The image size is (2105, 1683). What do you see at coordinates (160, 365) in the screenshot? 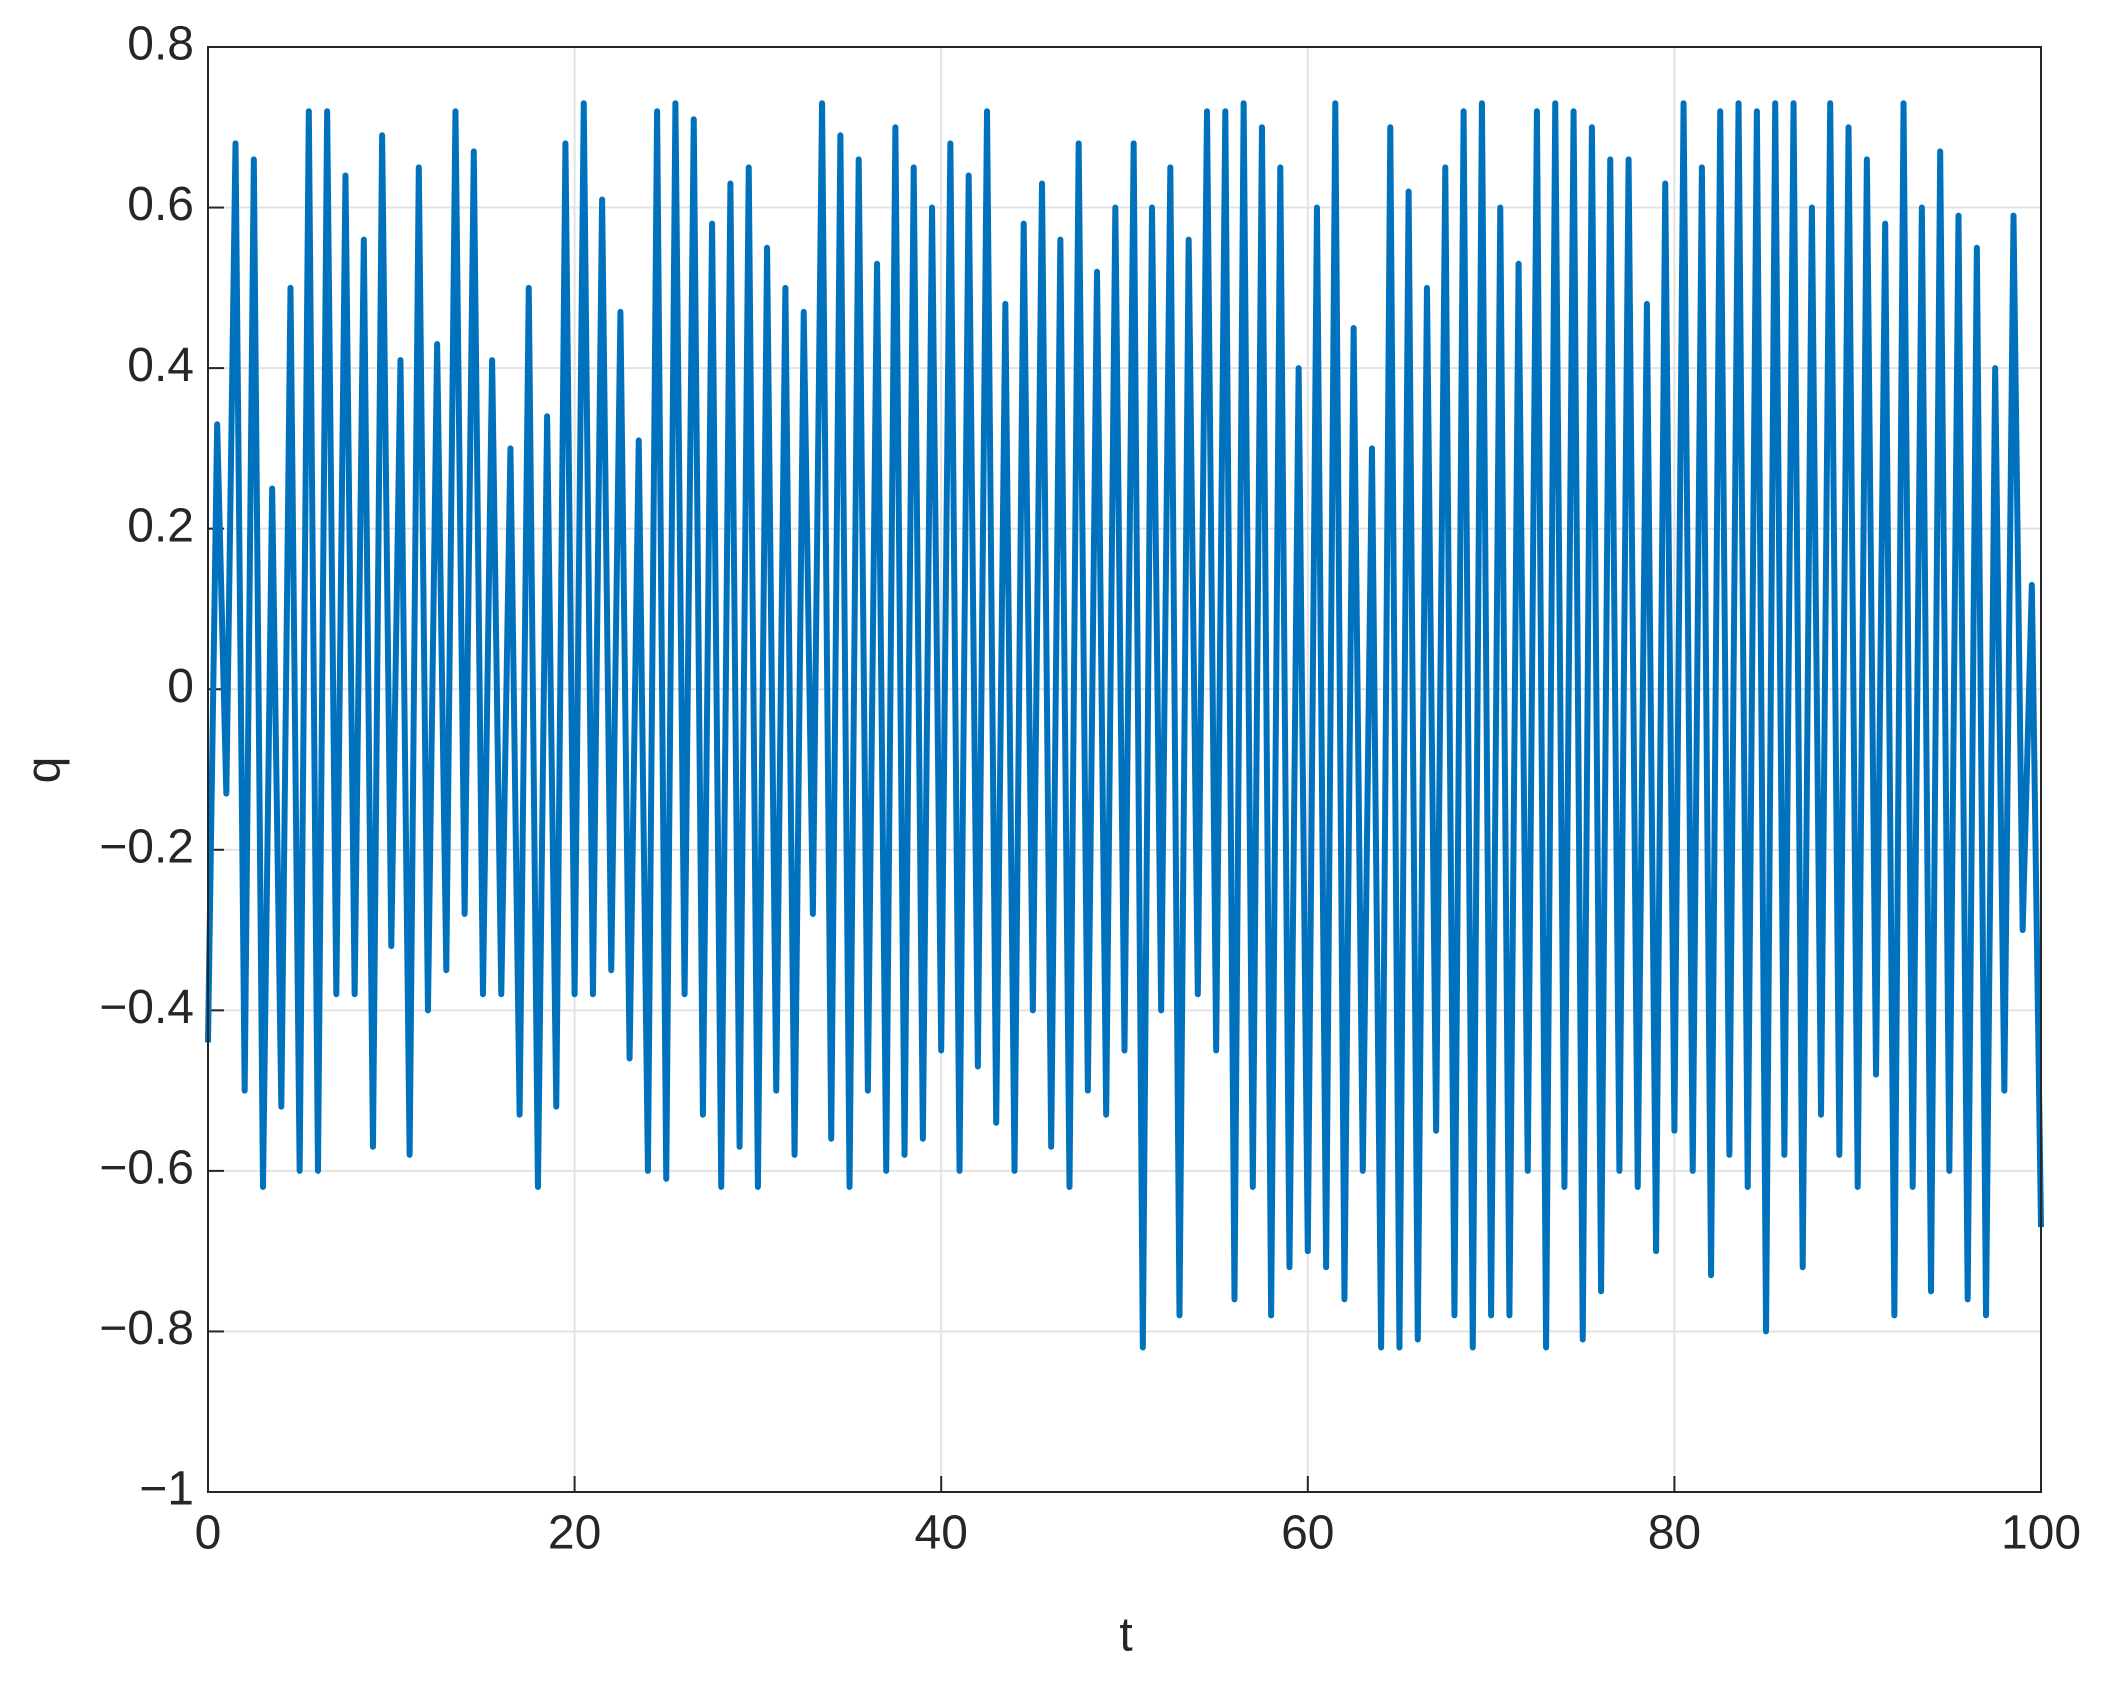
I see `y-tick-label: 0.4` at bounding box center [160, 365].